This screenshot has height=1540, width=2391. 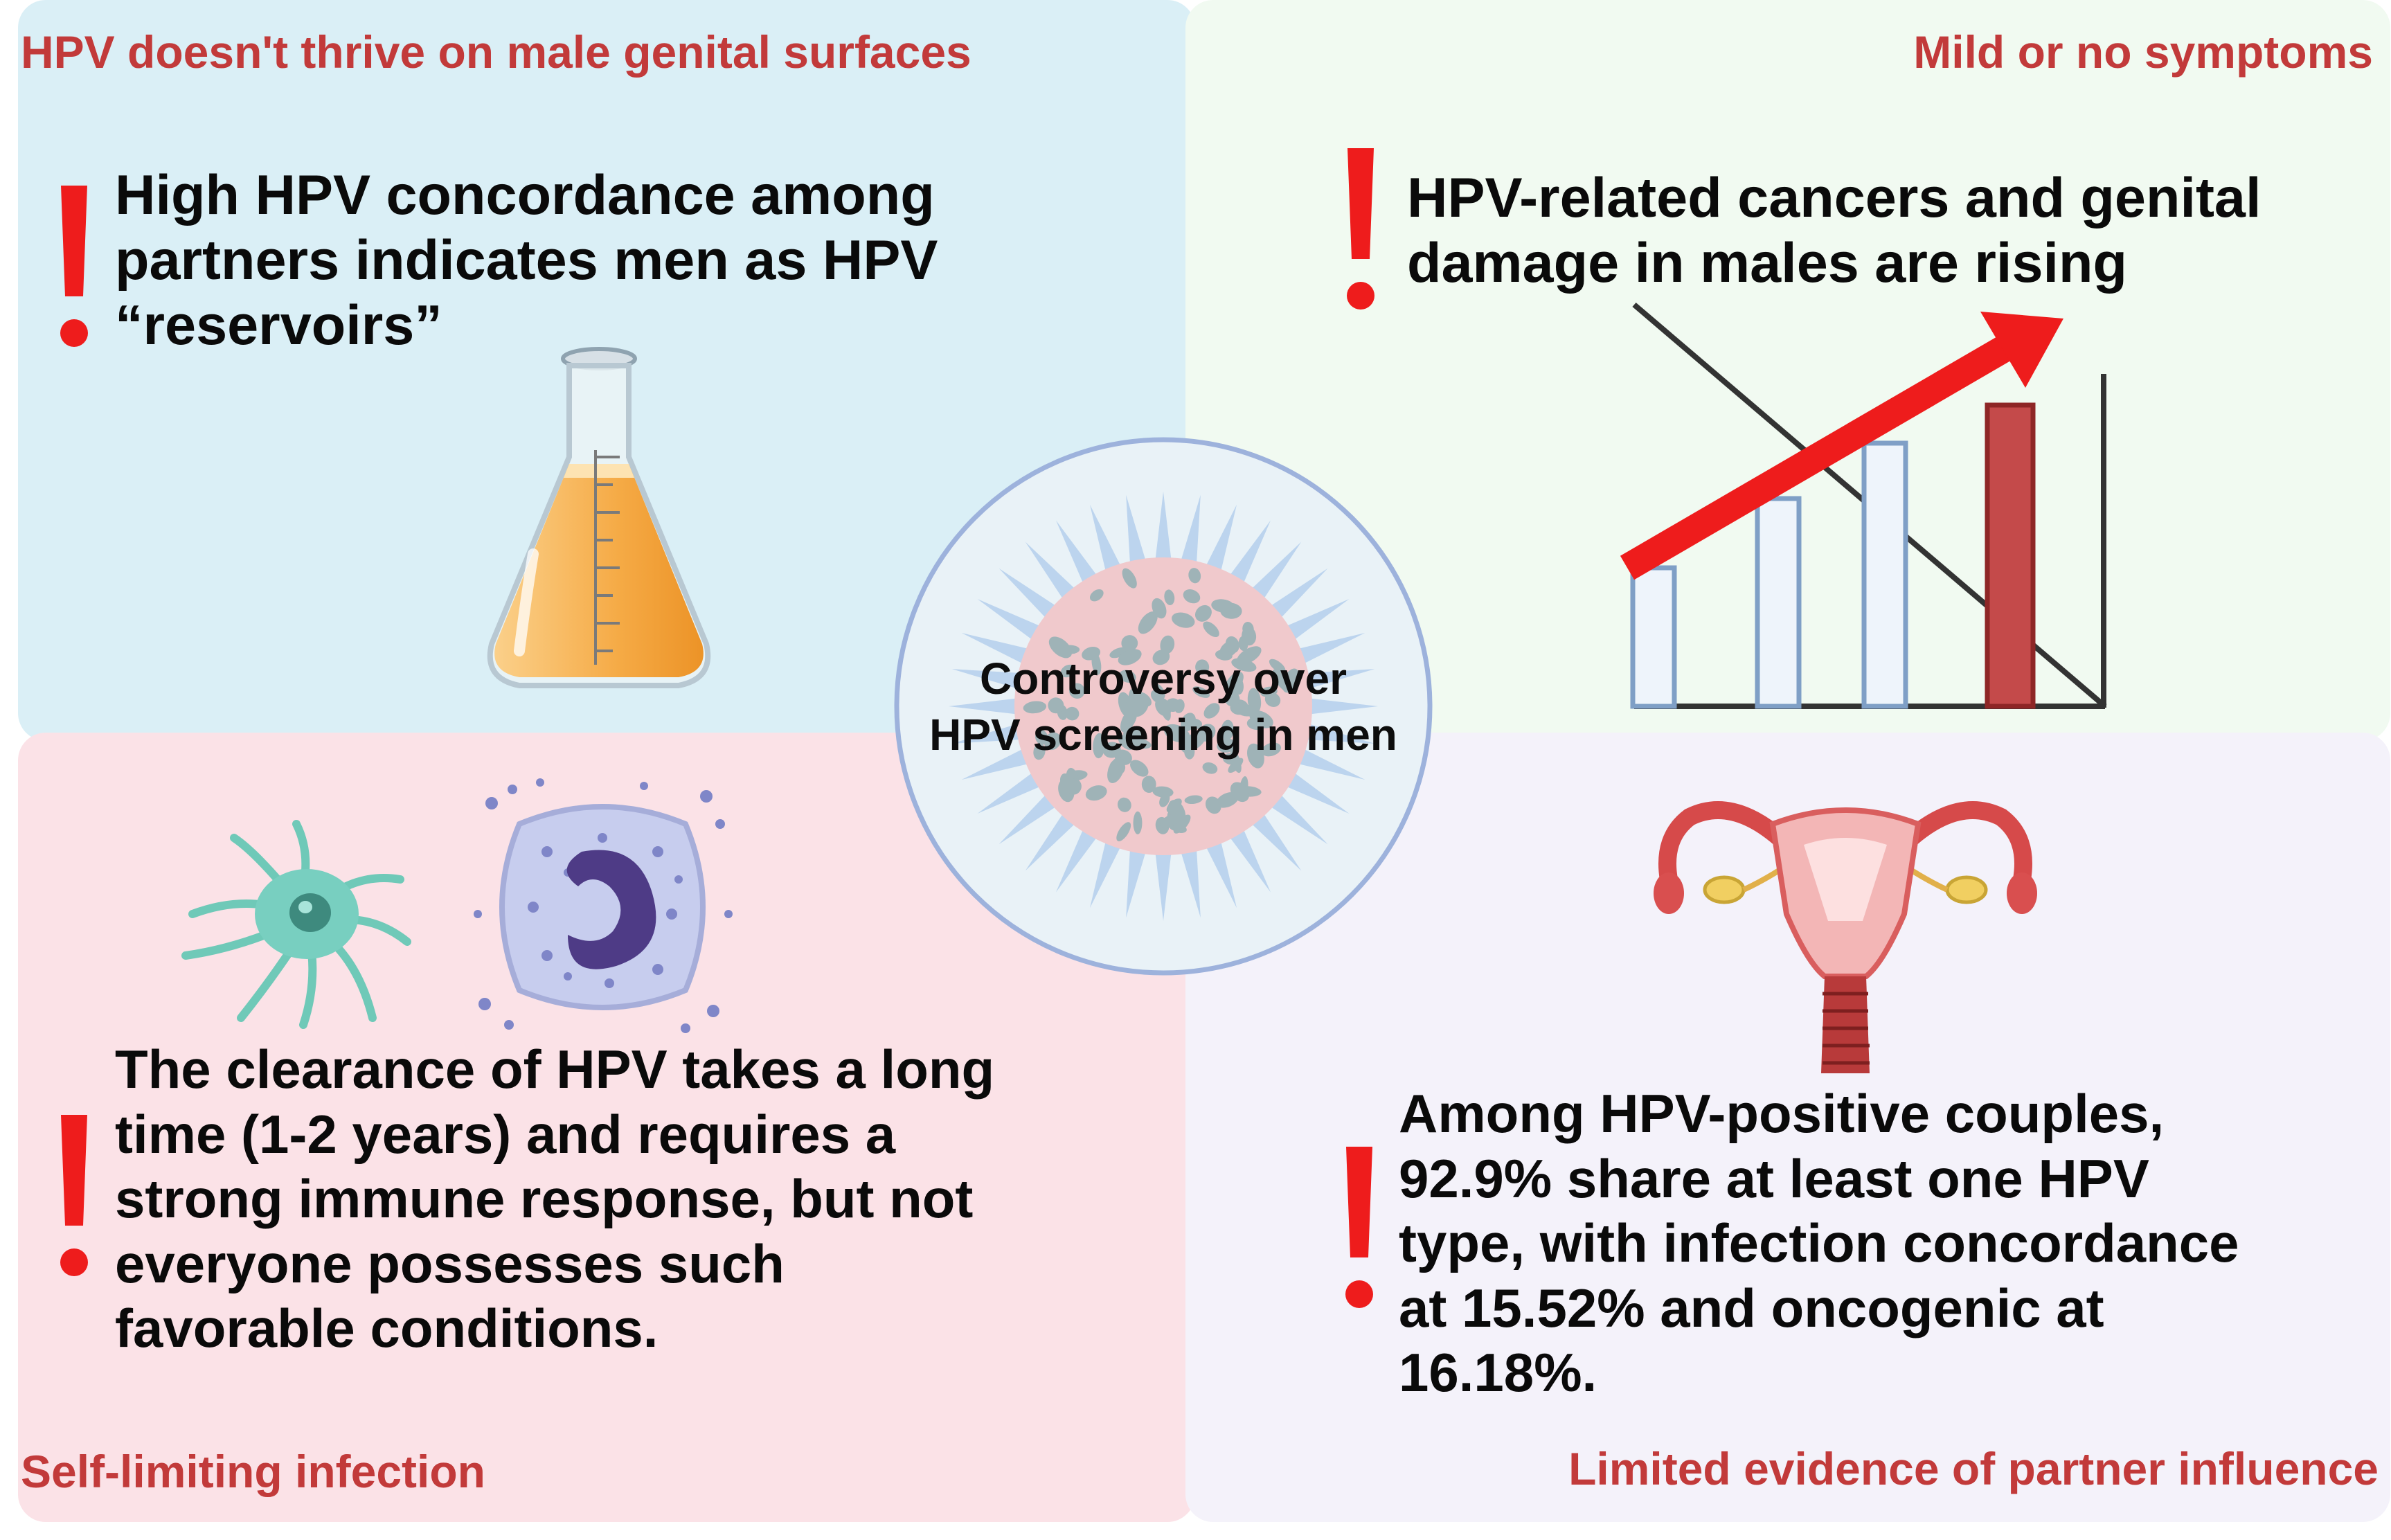 I want to click on statement-line: time (1-2 years) and requires a, so click(x=505, y=1134).